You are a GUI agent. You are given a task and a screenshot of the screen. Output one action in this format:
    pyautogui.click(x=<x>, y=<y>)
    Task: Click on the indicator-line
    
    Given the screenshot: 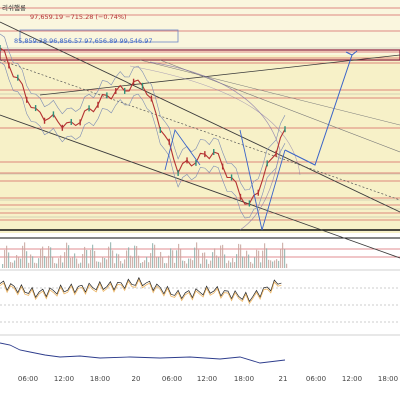 What is the action you would take?
    pyautogui.click(x=143, y=353)
    